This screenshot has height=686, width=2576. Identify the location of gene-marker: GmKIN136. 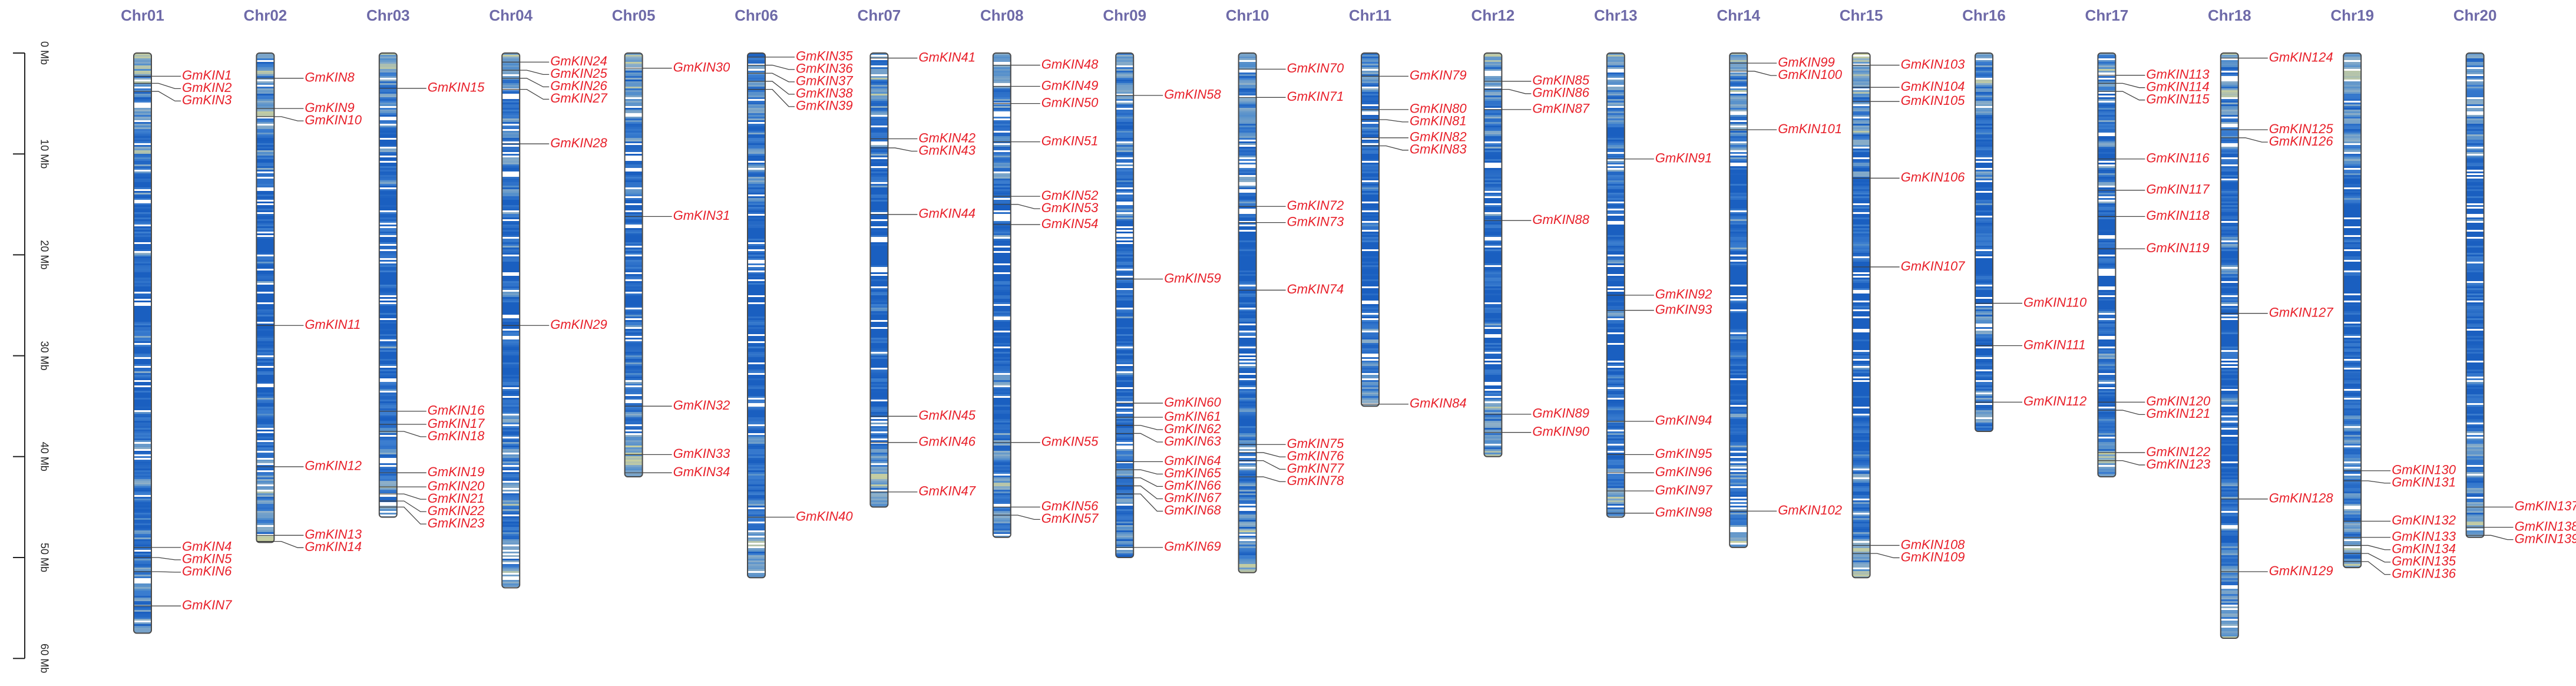
(2399, 571).